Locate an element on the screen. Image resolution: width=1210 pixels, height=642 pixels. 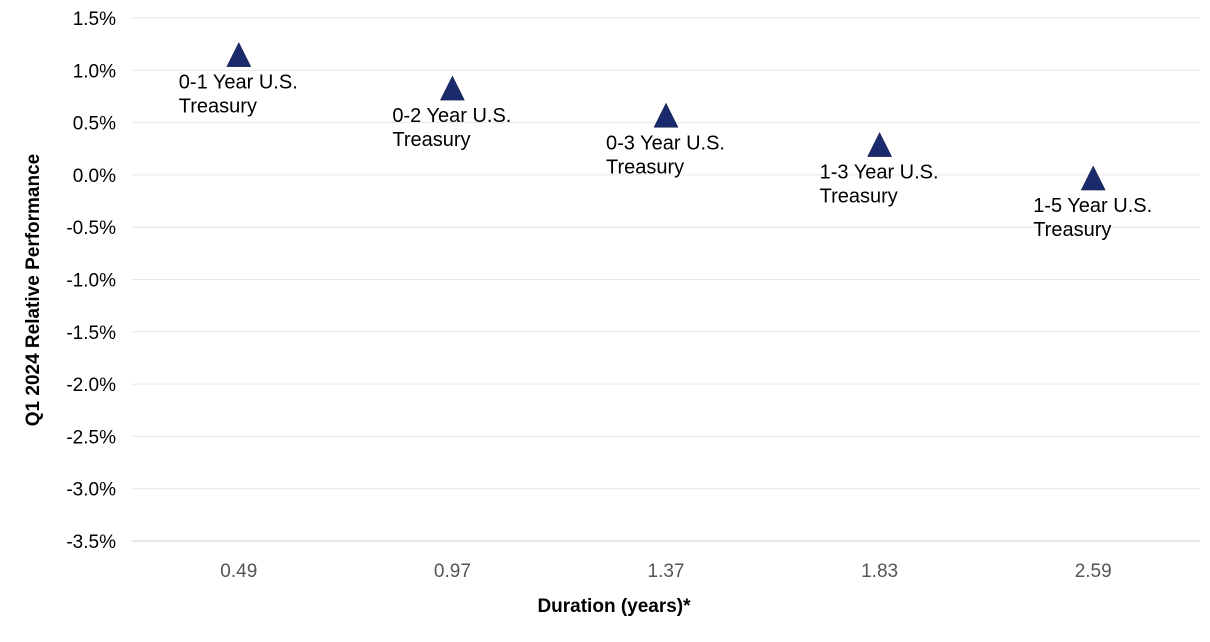
point-label-line: 1-3 Year U.S. is located at coordinates (879, 173).